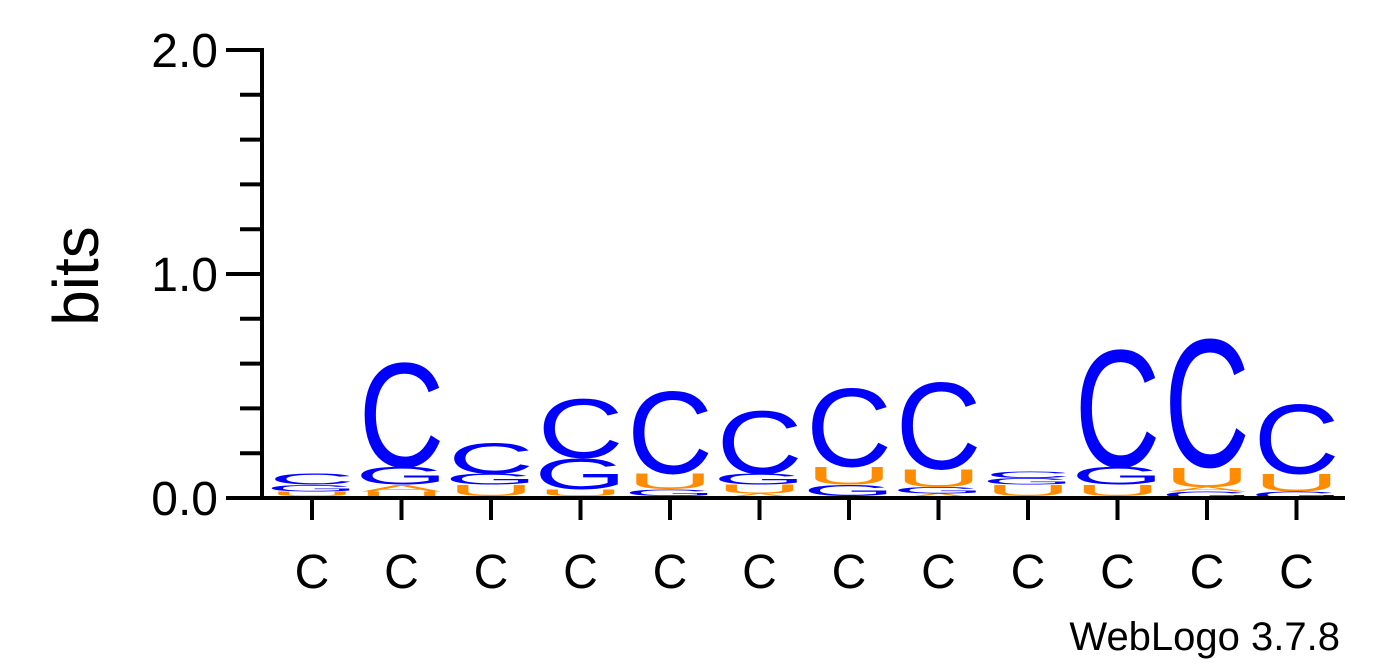 The image size is (1392, 667). What do you see at coordinates (76, 276) in the screenshot?
I see `y-axis-label: bits` at bounding box center [76, 276].